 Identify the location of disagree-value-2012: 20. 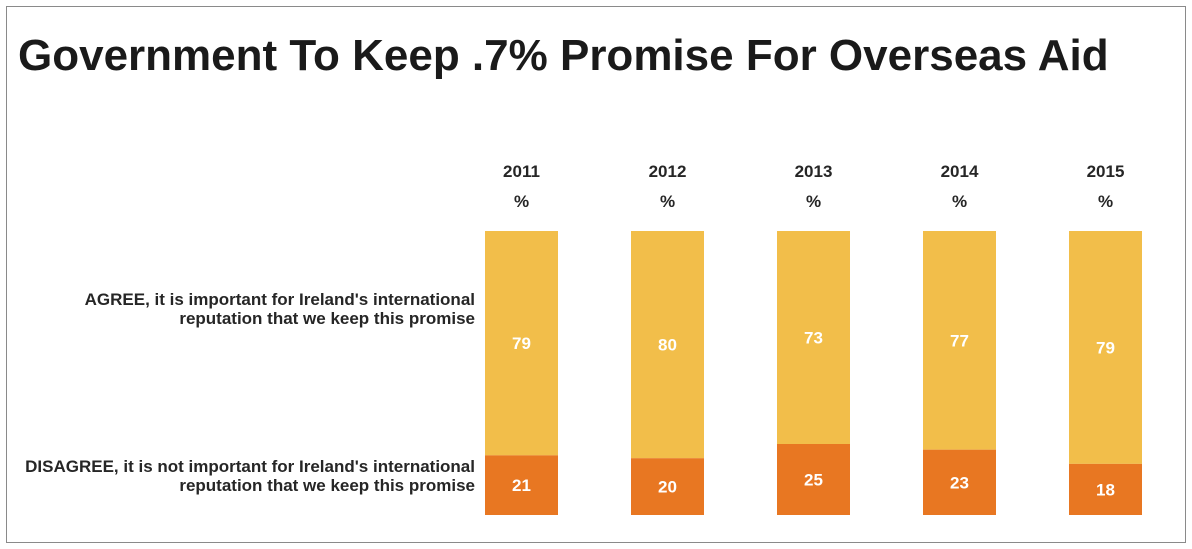
(667, 487).